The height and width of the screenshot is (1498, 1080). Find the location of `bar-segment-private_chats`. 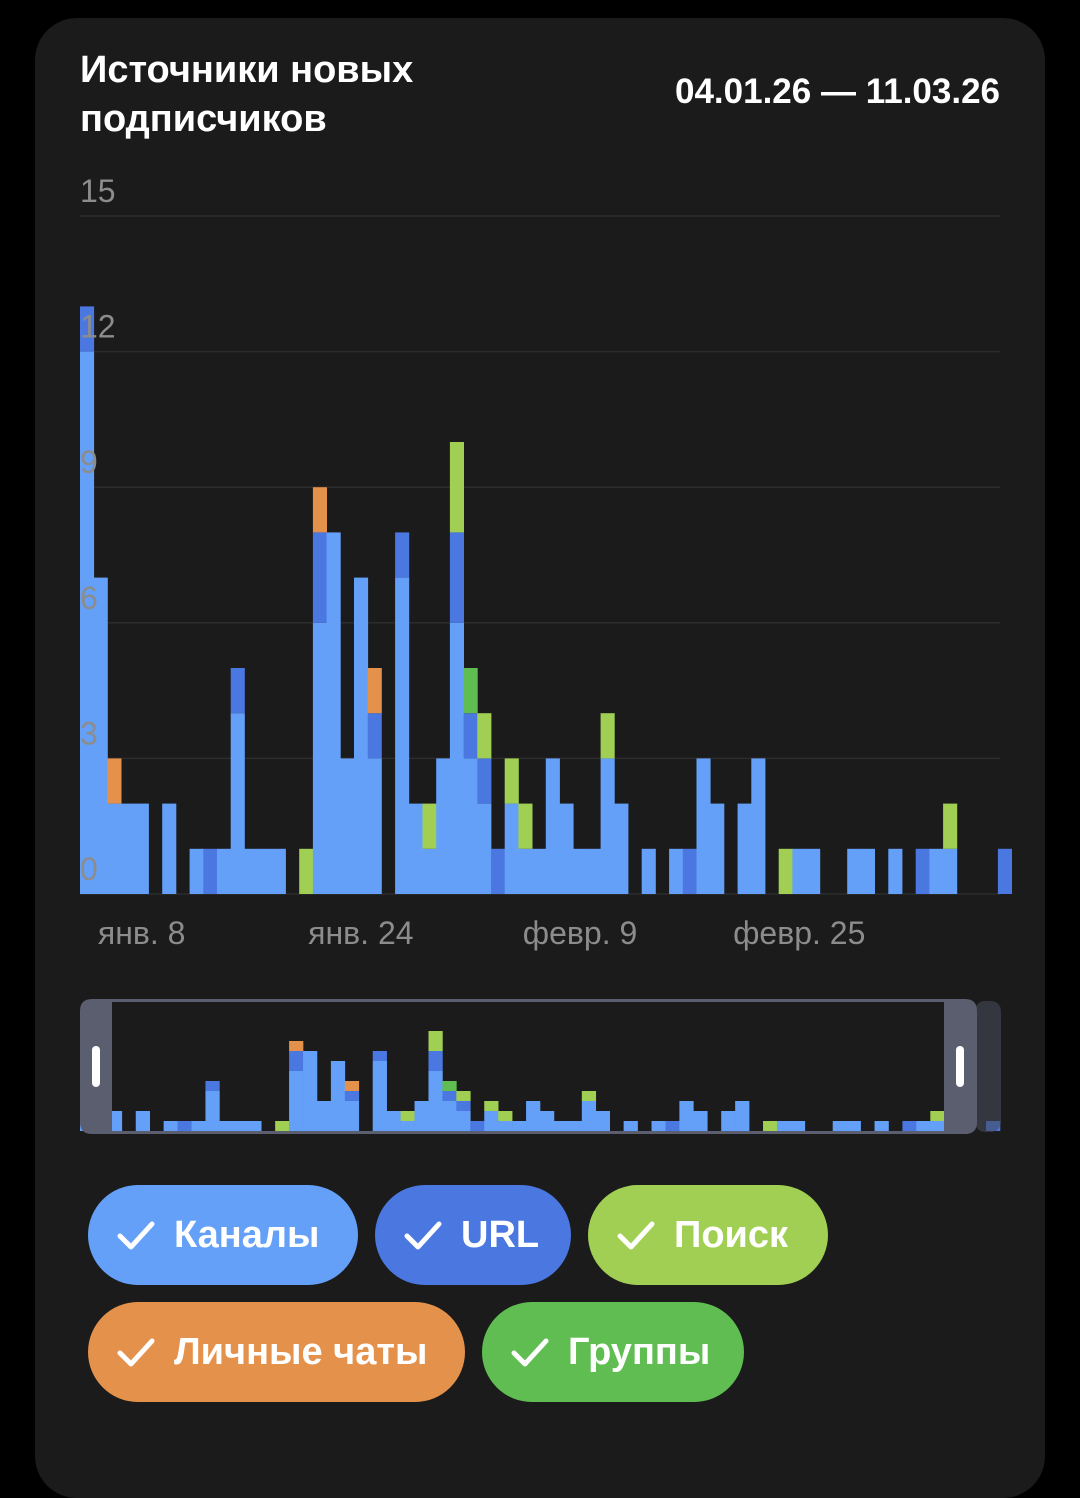

bar-segment-private_chats is located at coordinates (319, 510).